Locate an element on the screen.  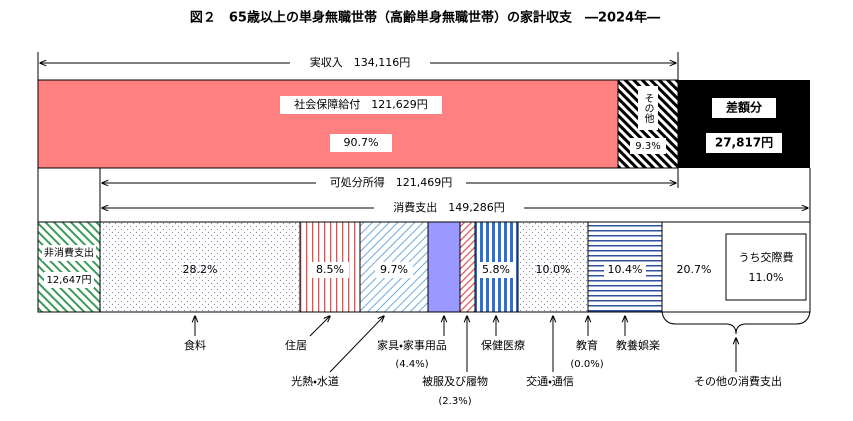
deficit-label: 差額分 is located at coordinates (744, 107).